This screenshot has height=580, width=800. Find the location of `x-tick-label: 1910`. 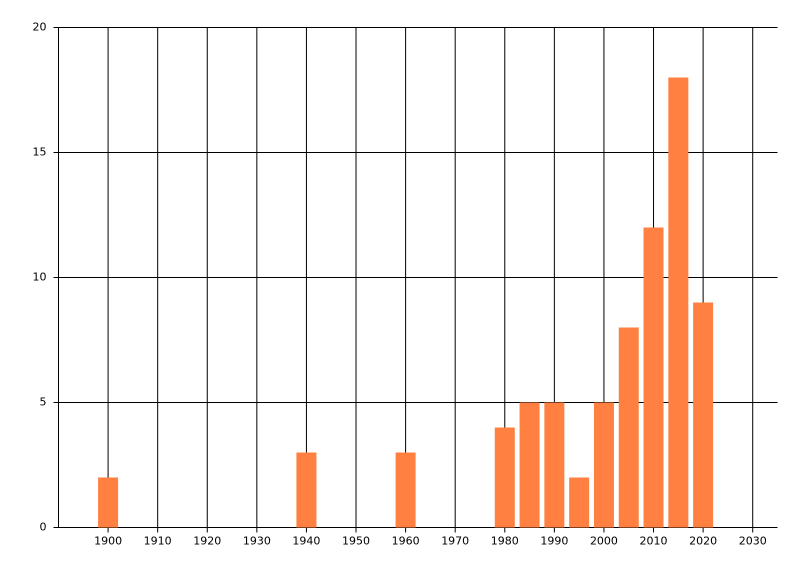

x-tick-label: 1910 is located at coordinates (158, 541).